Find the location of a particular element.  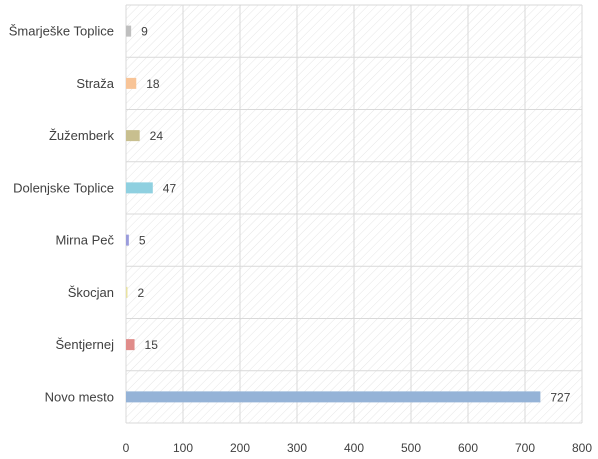

x-tick-label: 100 is located at coordinates (183, 448).